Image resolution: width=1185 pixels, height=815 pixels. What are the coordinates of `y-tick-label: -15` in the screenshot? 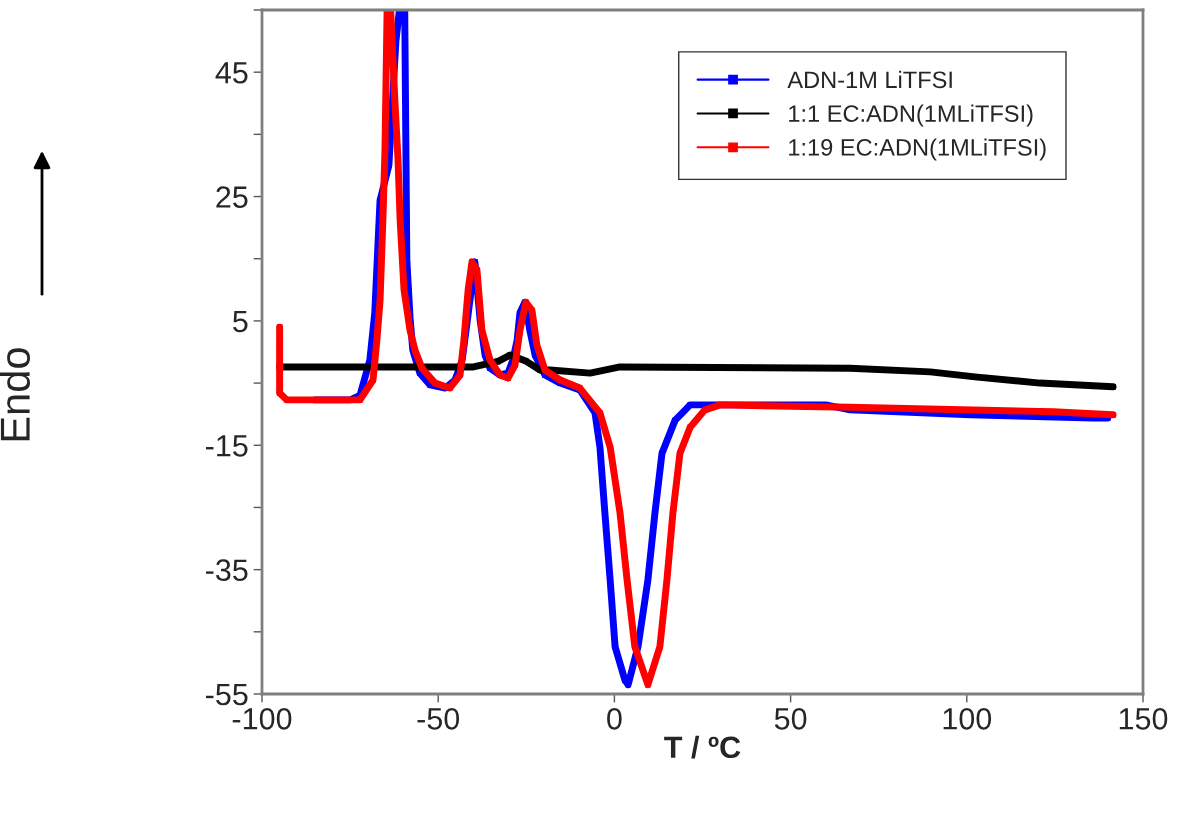 It's located at (227, 446).